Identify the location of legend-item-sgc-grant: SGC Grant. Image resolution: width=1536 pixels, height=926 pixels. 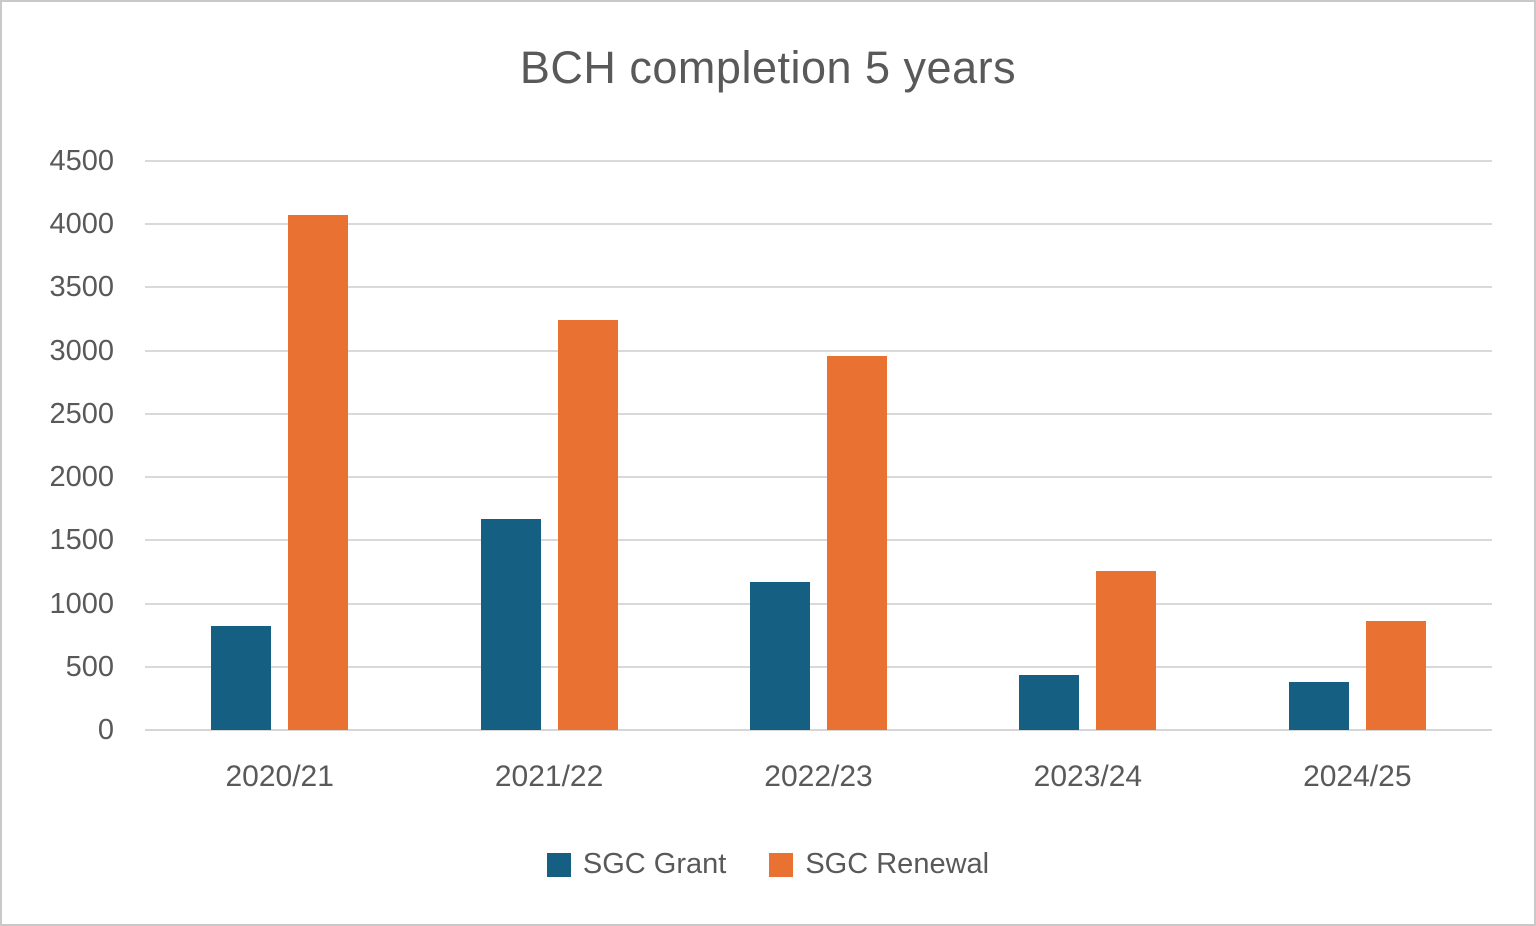
(636, 864).